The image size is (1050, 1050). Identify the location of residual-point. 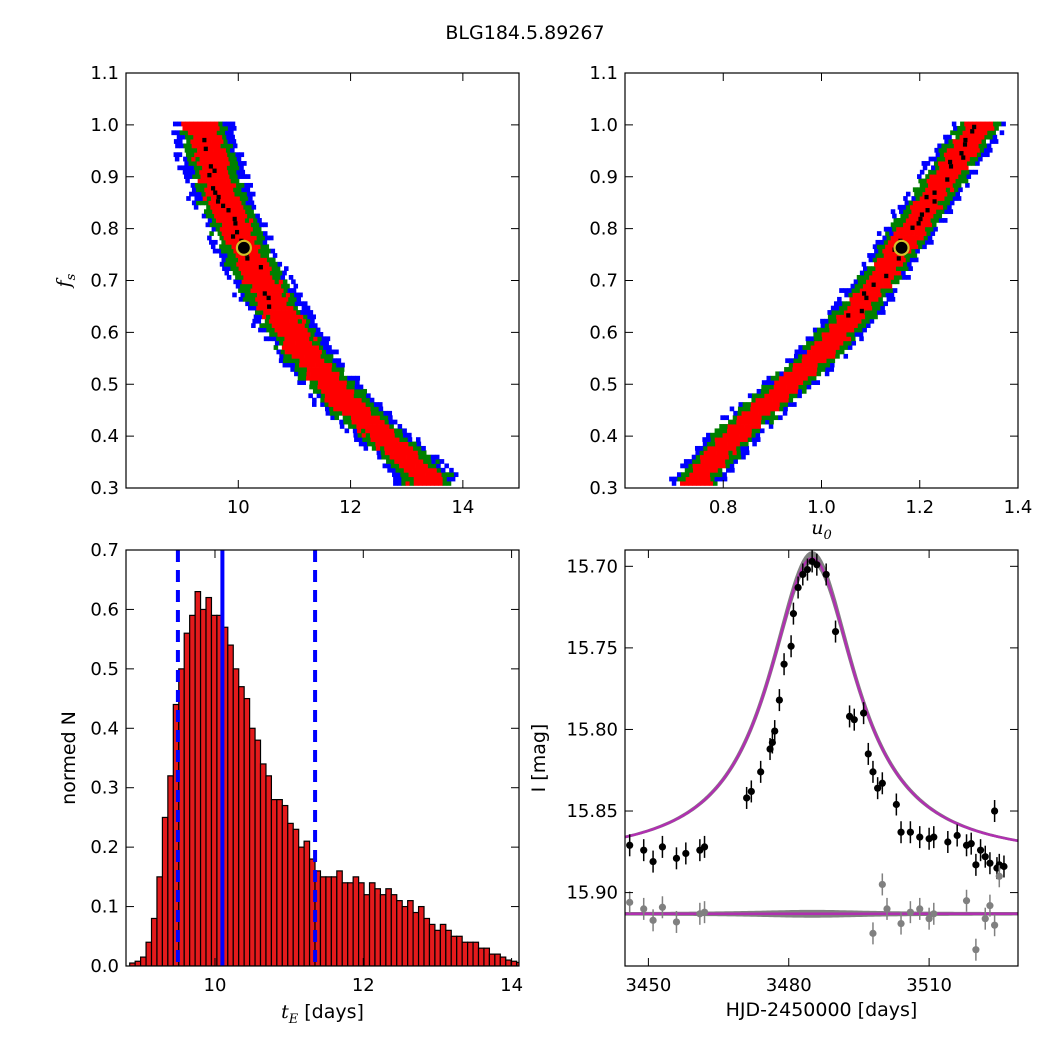
(985, 919).